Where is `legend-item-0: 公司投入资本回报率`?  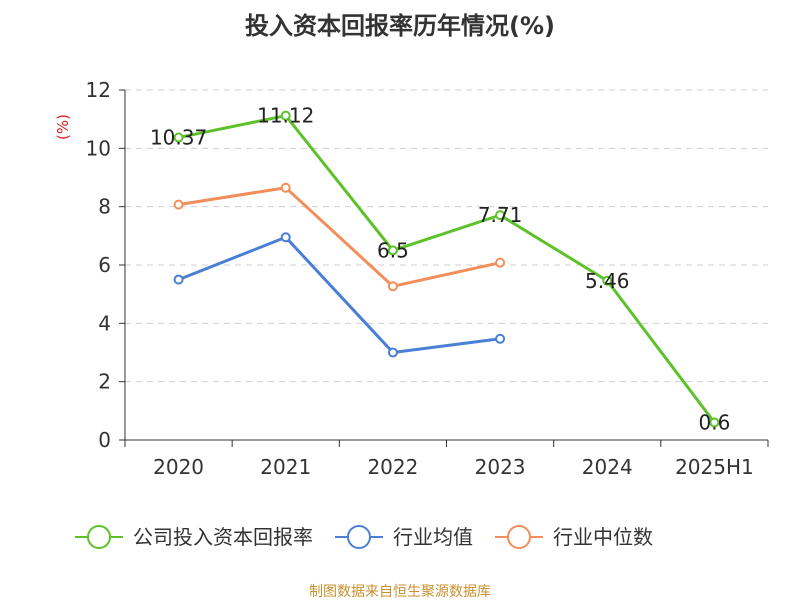
legend-item-0: 公司投入资本回报率 is located at coordinates (194, 537).